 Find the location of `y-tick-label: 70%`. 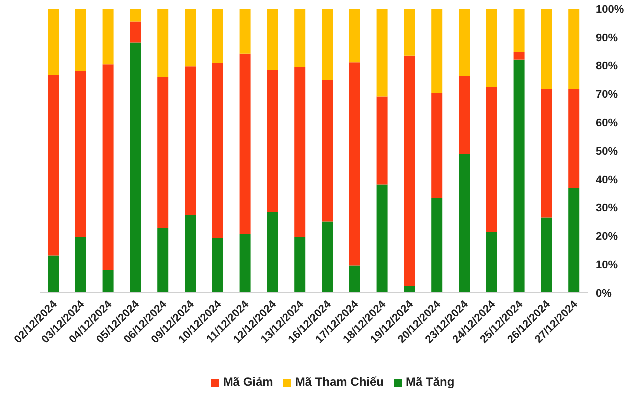

y-tick-label: 70% is located at coordinates (607, 95).